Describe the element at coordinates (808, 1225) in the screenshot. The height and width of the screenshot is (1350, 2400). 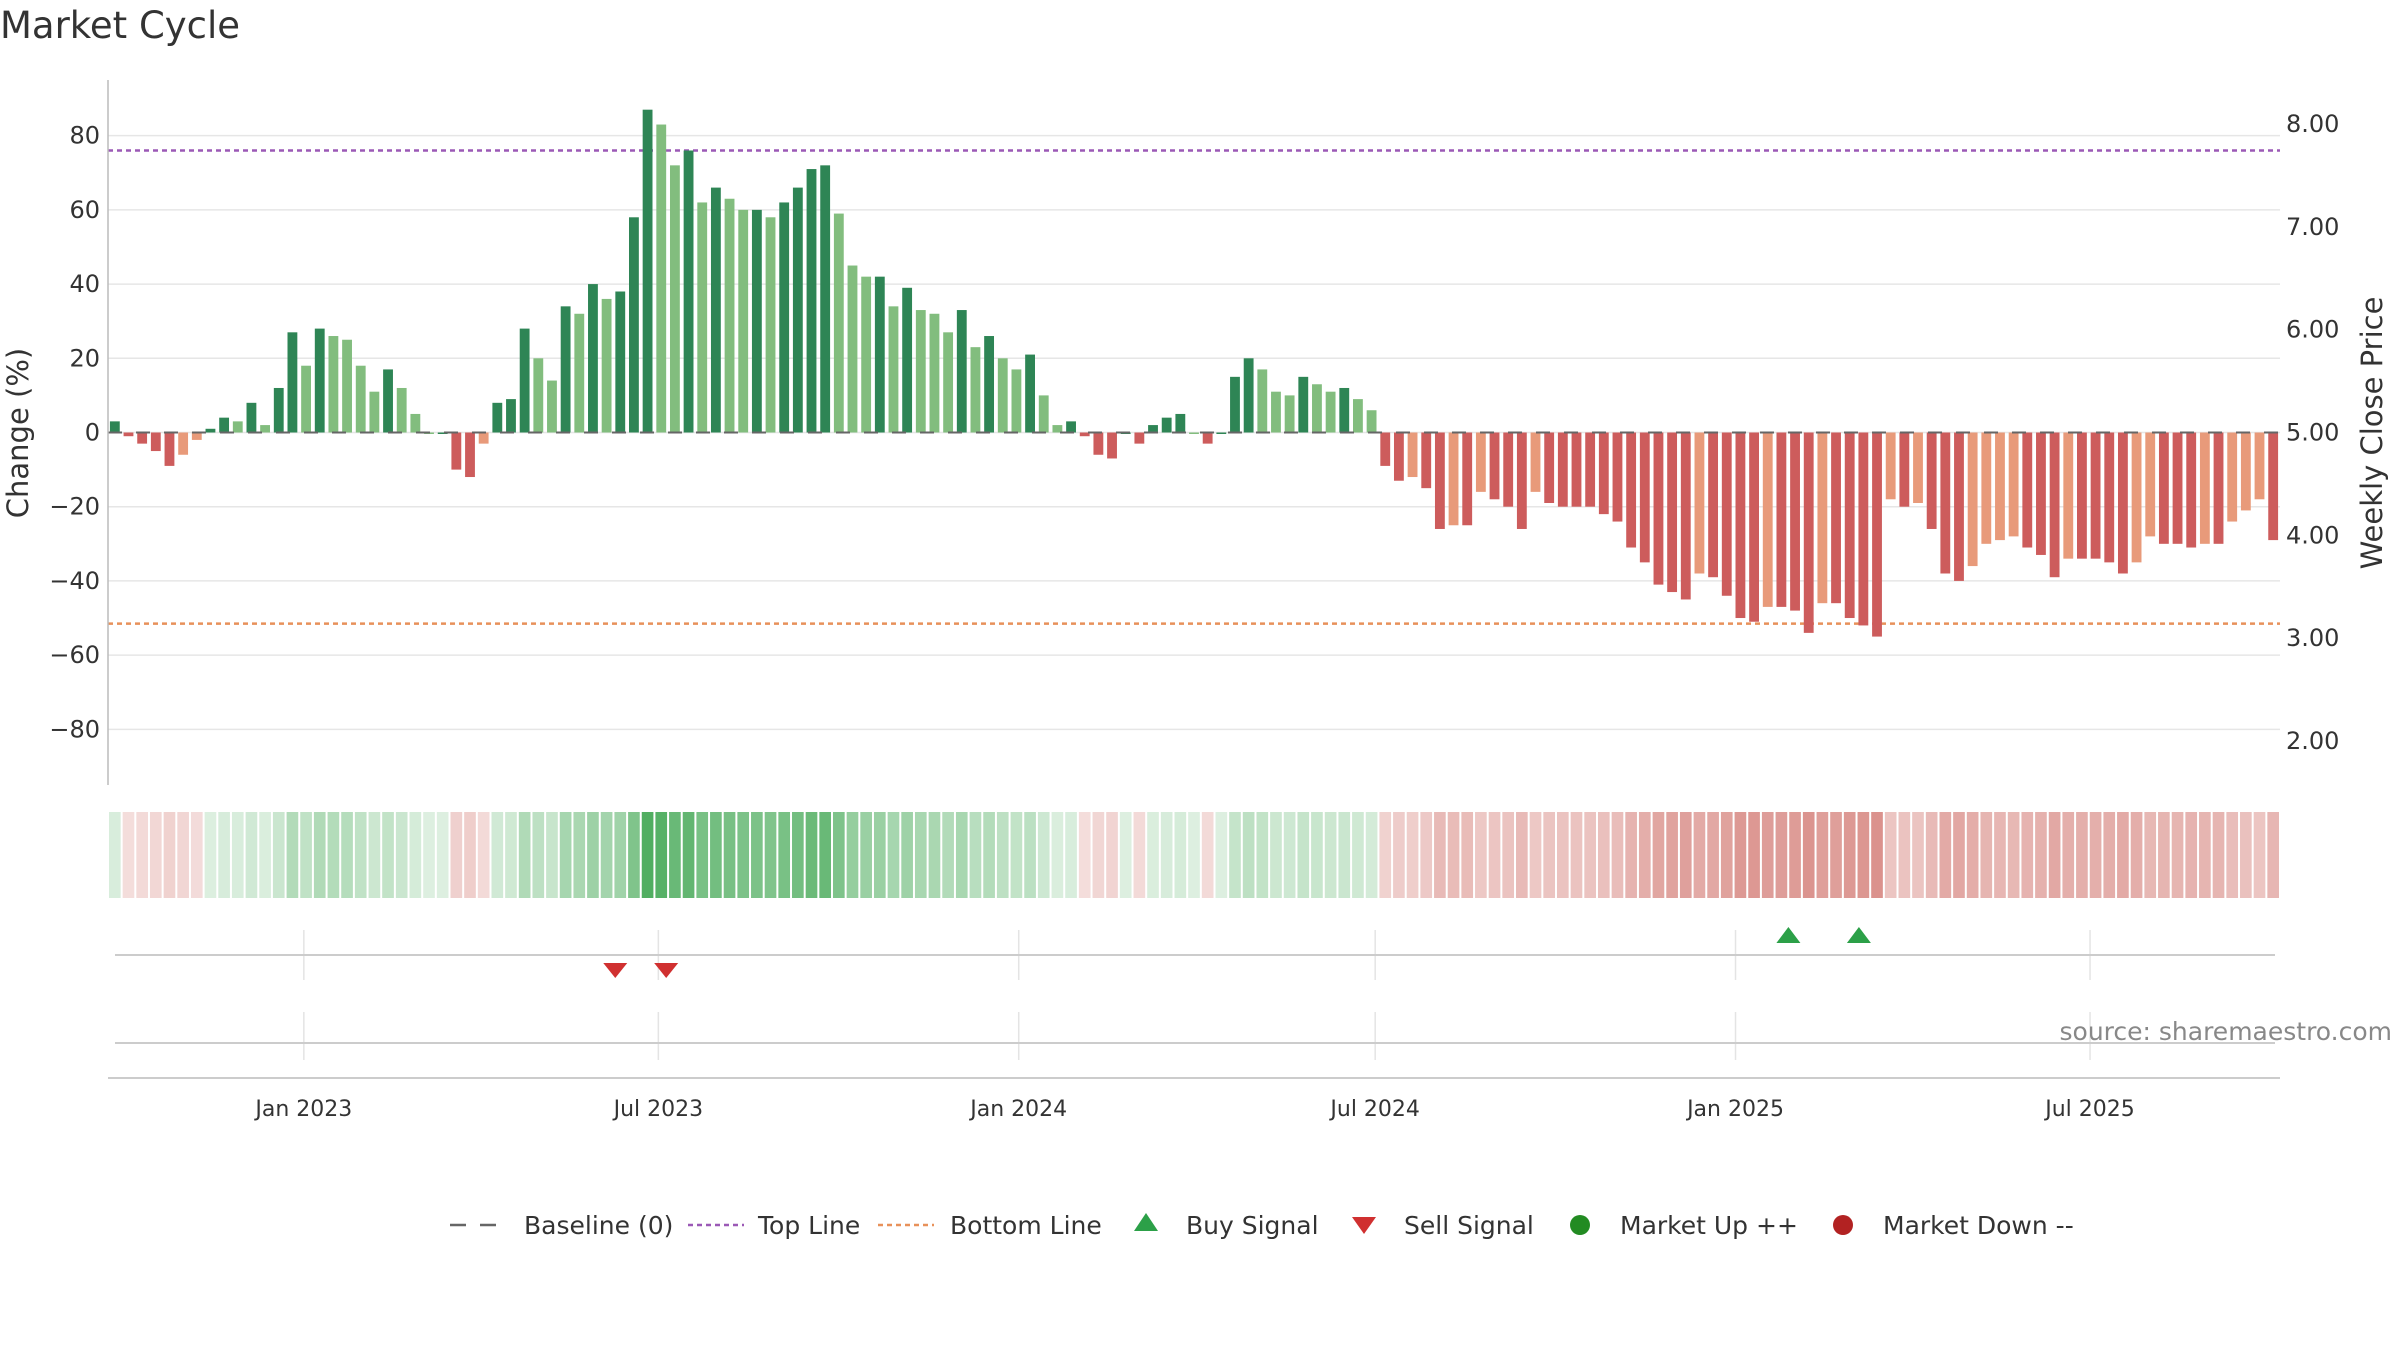
I see `legend-label: Top Line` at that location.